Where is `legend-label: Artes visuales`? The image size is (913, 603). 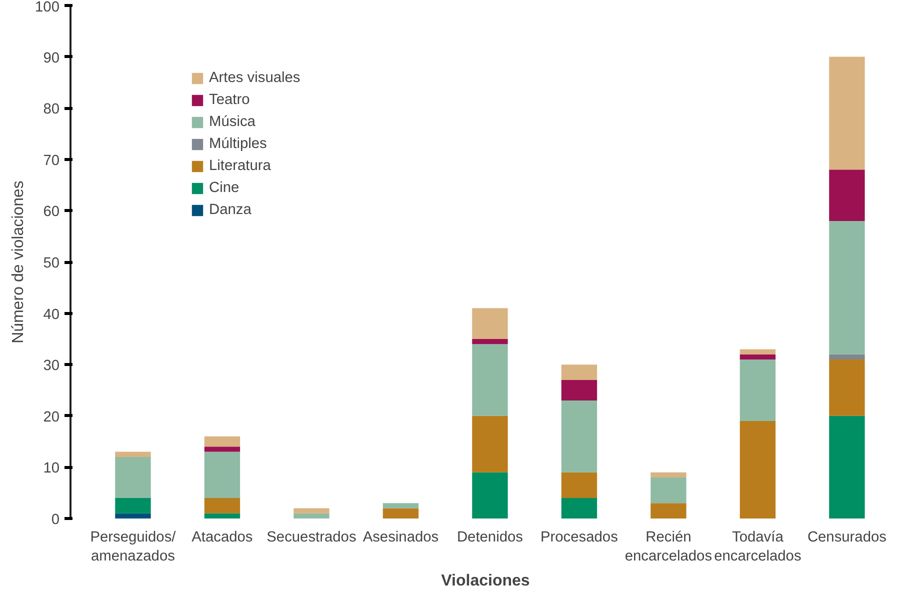 legend-label: Artes visuales is located at coordinates (254, 78).